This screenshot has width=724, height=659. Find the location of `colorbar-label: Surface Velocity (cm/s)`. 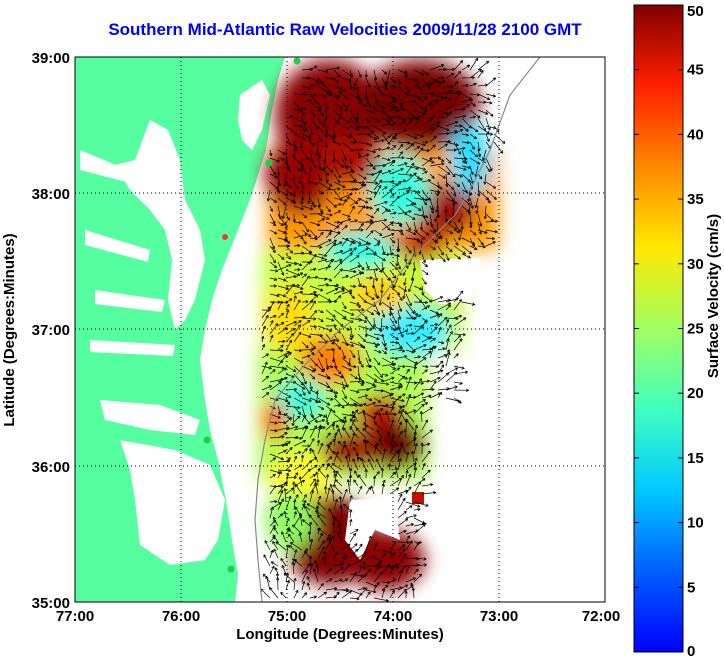

colorbar-label: Surface Velocity (cm/s) is located at coordinates (713, 296).